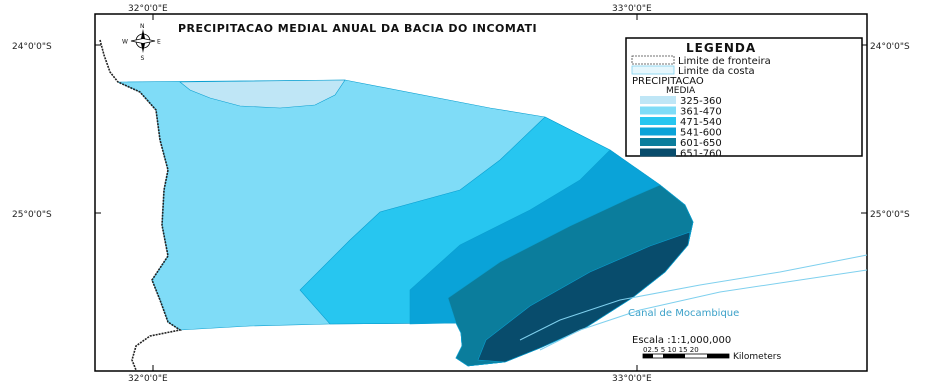 The height and width of the screenshot is (383, 943). I want to click on sea-label: Canal de Mocambique, so click(683, 313).